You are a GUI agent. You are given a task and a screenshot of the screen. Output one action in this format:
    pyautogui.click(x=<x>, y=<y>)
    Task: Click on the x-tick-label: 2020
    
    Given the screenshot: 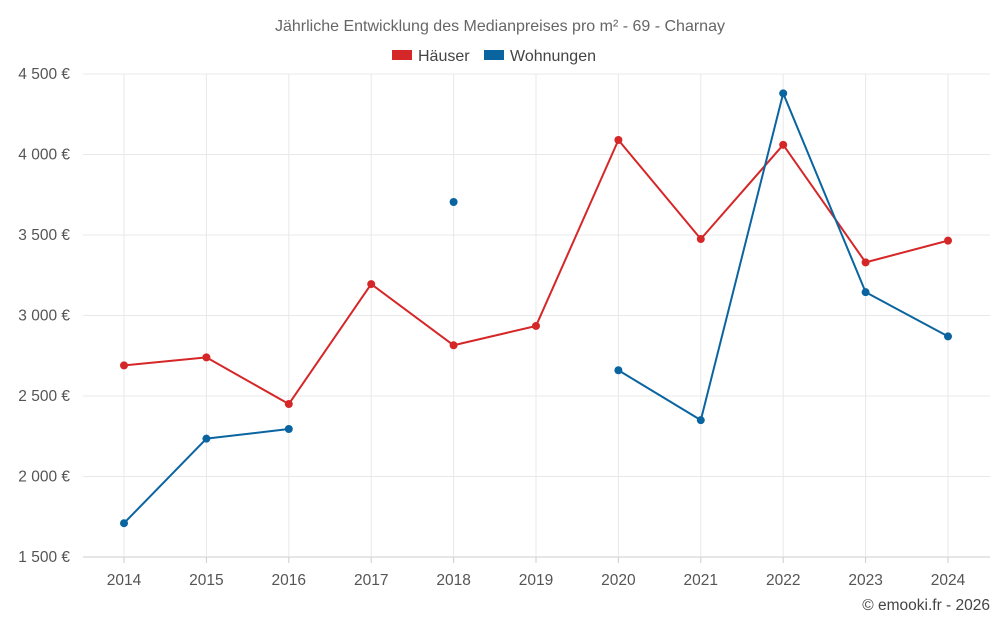 What is the action you would take?
    pyautogui.click(x=618, y=580)
    